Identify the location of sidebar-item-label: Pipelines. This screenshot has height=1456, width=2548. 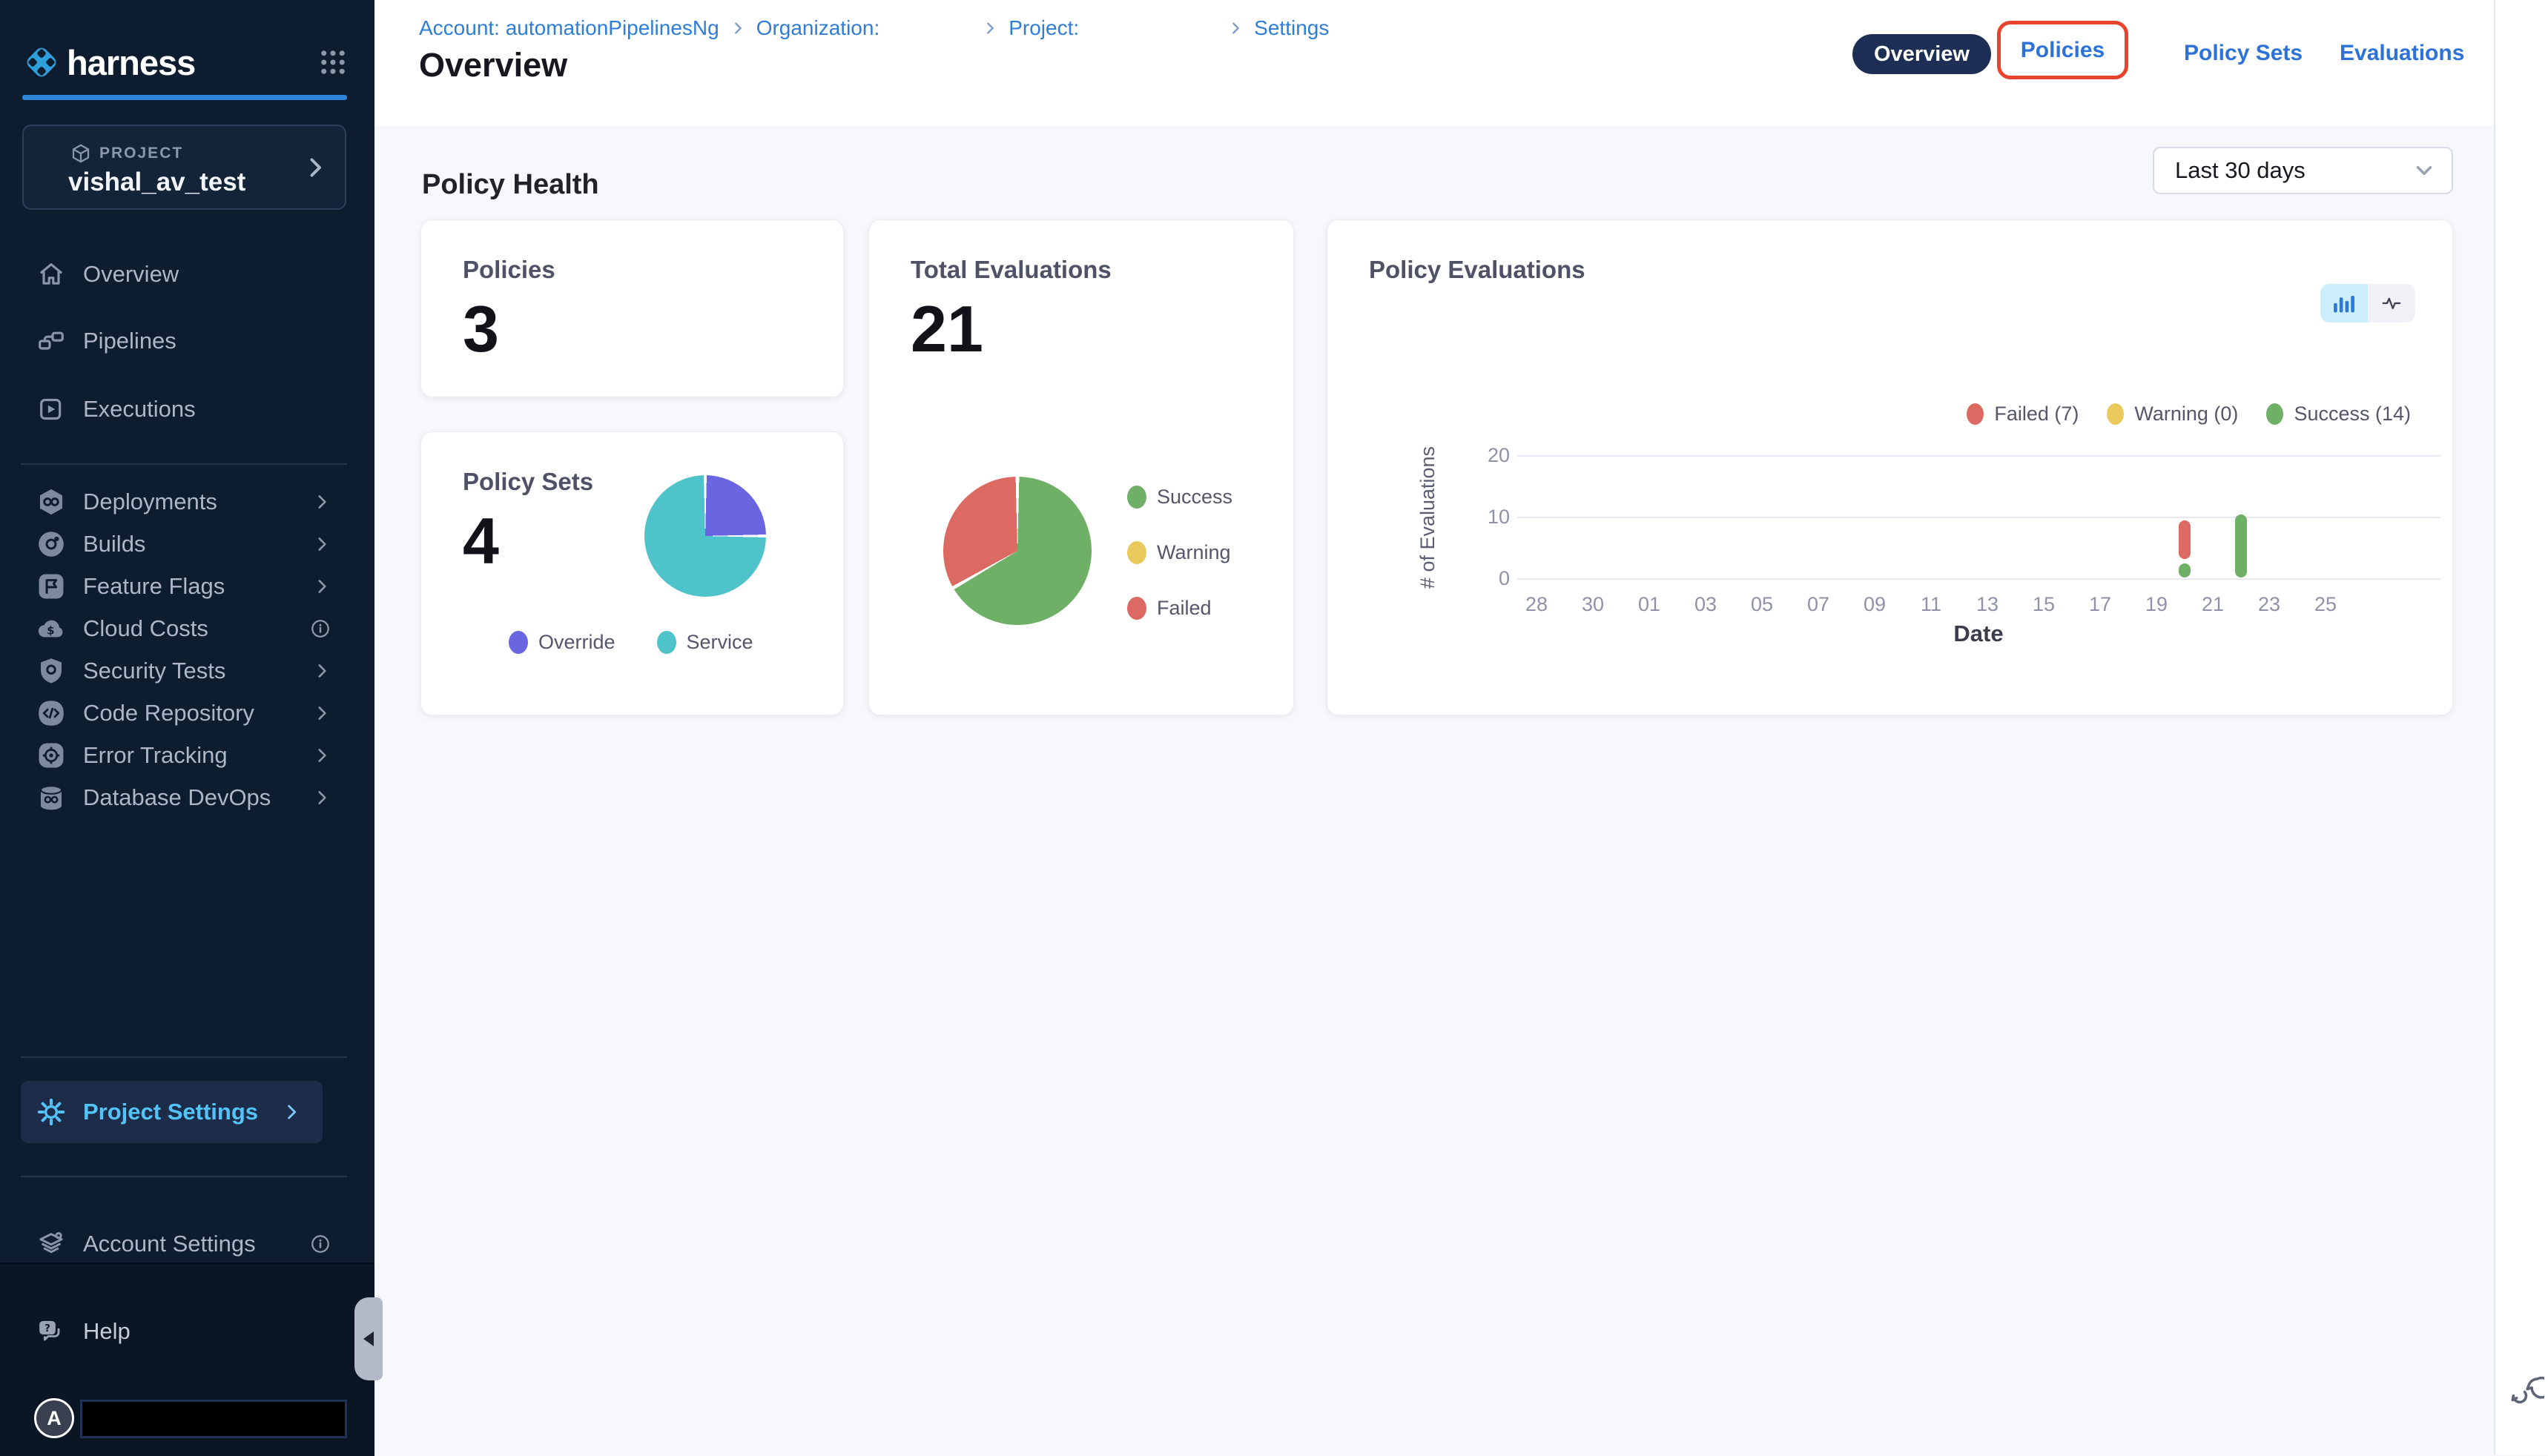
(130, 341).